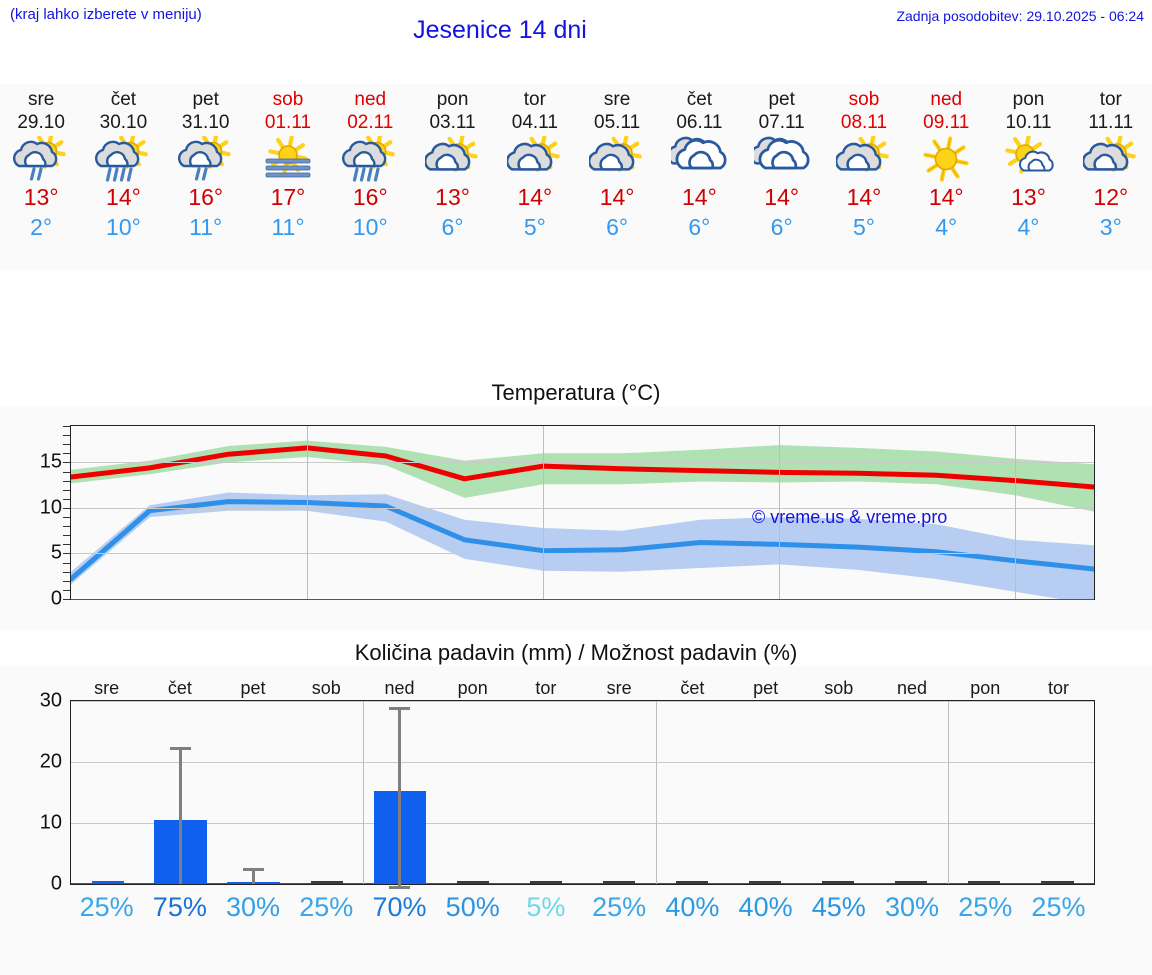 The width and height of the screenshot is (1152, 975). Describe the element at coordinates (1028, 99) in the screenshot. I see `day-name: pon` at that location.